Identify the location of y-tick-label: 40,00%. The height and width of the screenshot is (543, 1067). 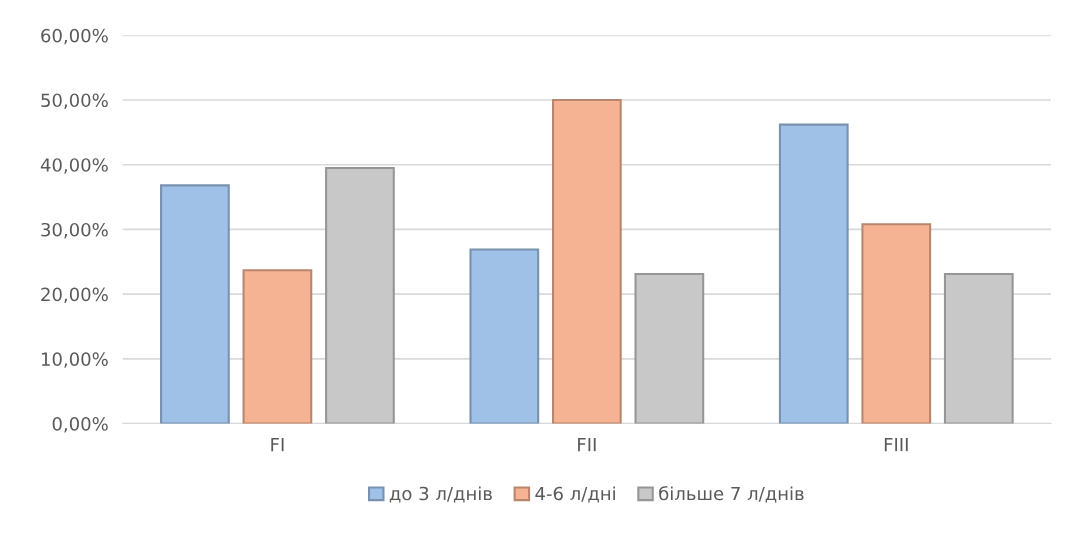
(74, 166).